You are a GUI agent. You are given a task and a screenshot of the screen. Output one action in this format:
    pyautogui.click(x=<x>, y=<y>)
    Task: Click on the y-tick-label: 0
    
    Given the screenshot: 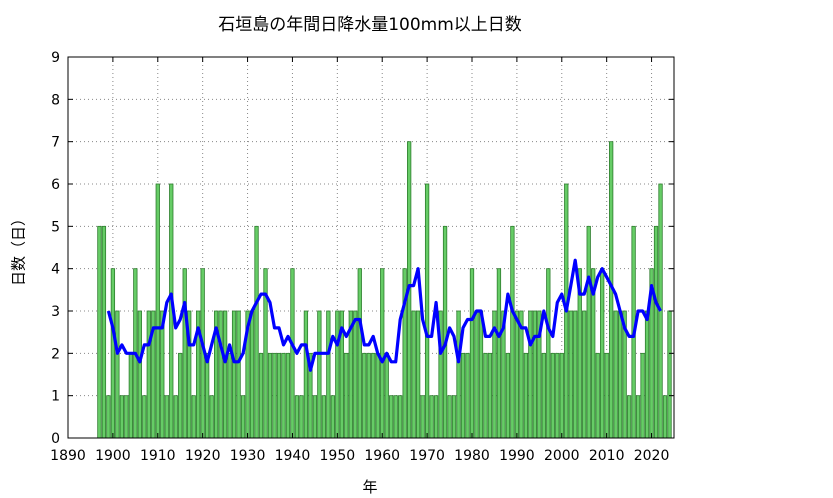 What is the action you would take?
    pyautogui.click(x=55, y=439)
    